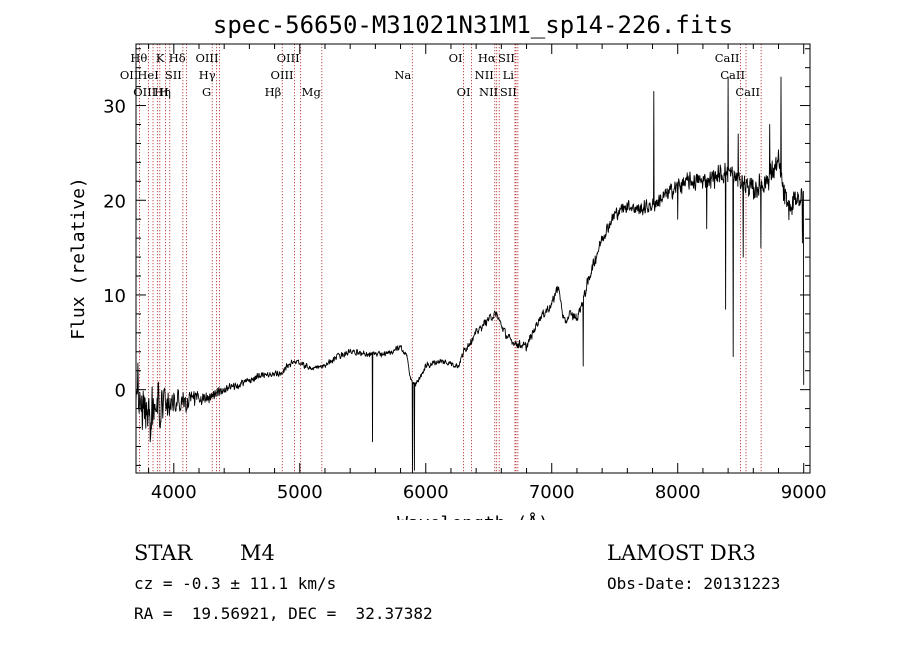 This screenshot has height=649, width=900. I want to click on y-tick-label: 30, so click(114, 107).